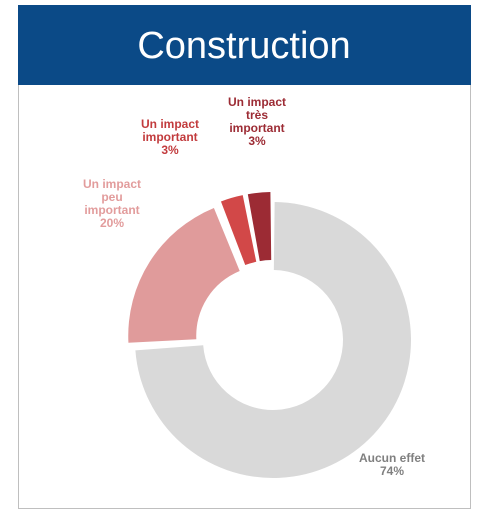 This screenshot has height=509, width=489. I want to click on slice-value: 20%, so click(112, 223).